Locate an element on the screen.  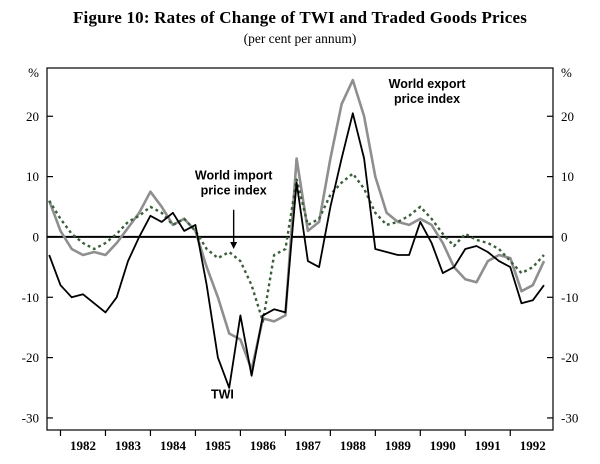
y-tick-label-left: 10 is located at coordinates (32, 176).